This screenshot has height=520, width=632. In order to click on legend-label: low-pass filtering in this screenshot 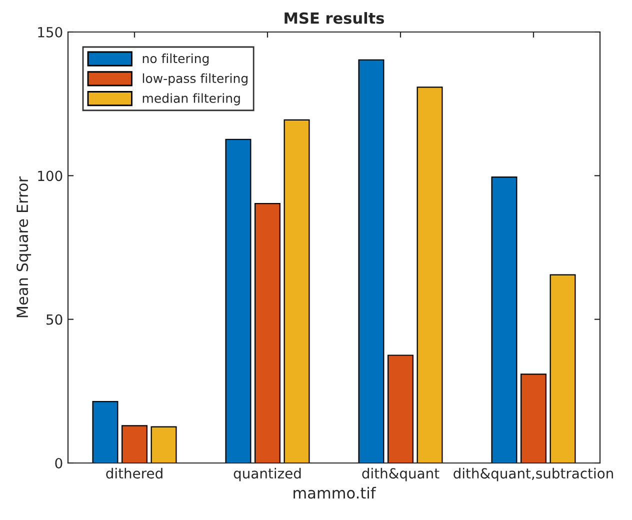, I will do `click(195, 79)`.